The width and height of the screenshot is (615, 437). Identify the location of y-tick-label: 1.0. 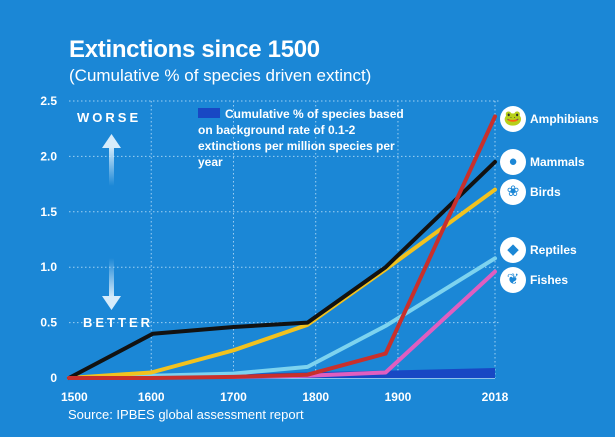
(48, 267).